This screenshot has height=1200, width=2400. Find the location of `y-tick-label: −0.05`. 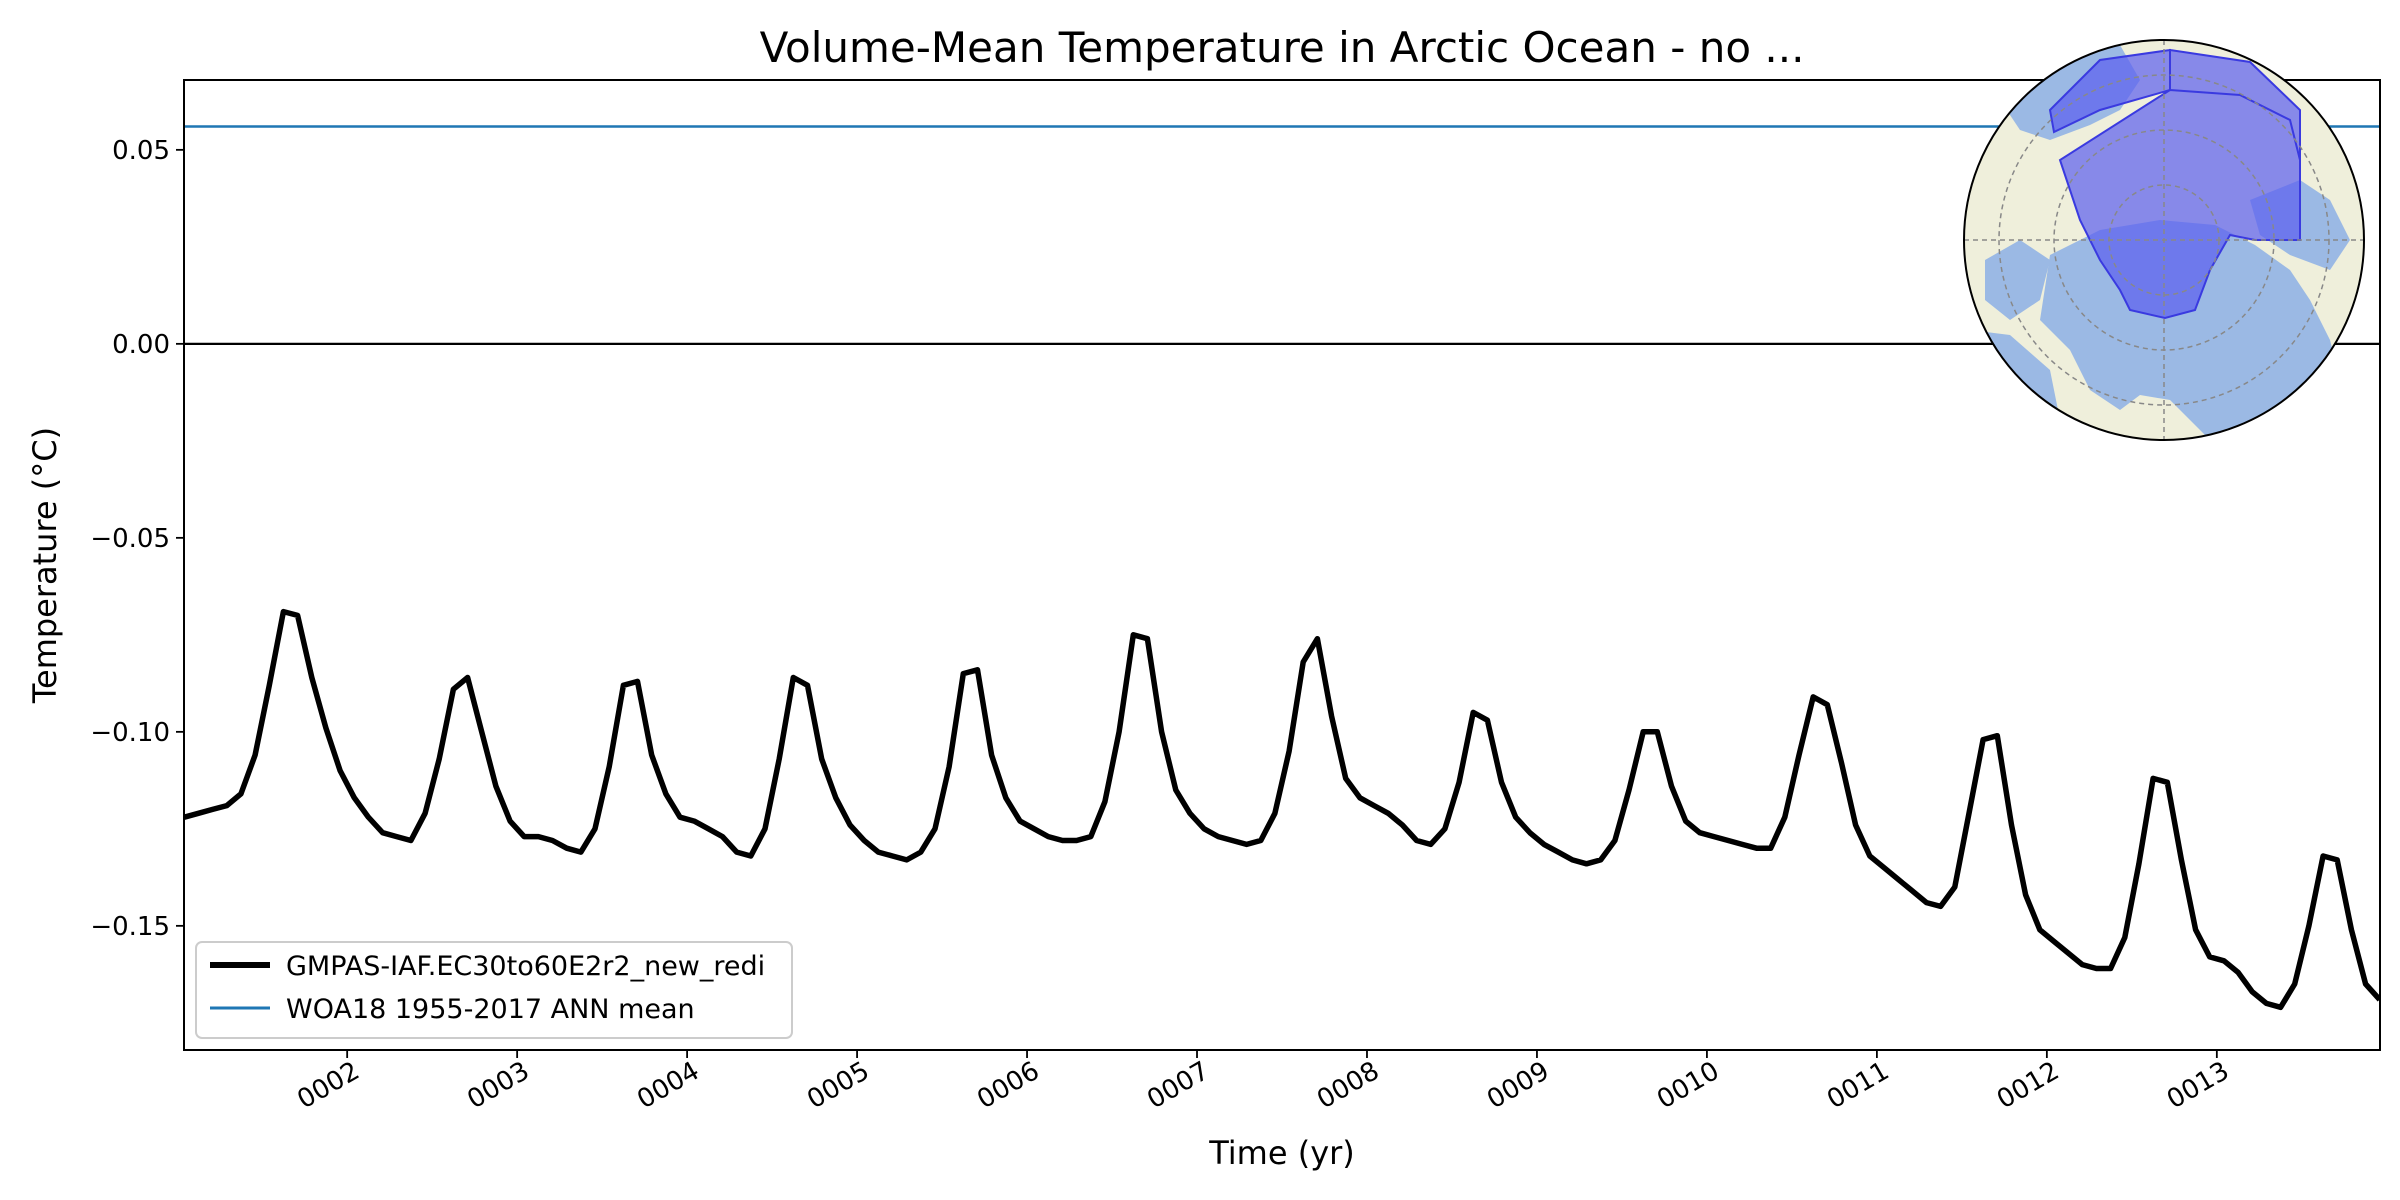

y-tick-label: −0.05 is located at coordinates (130, 539).